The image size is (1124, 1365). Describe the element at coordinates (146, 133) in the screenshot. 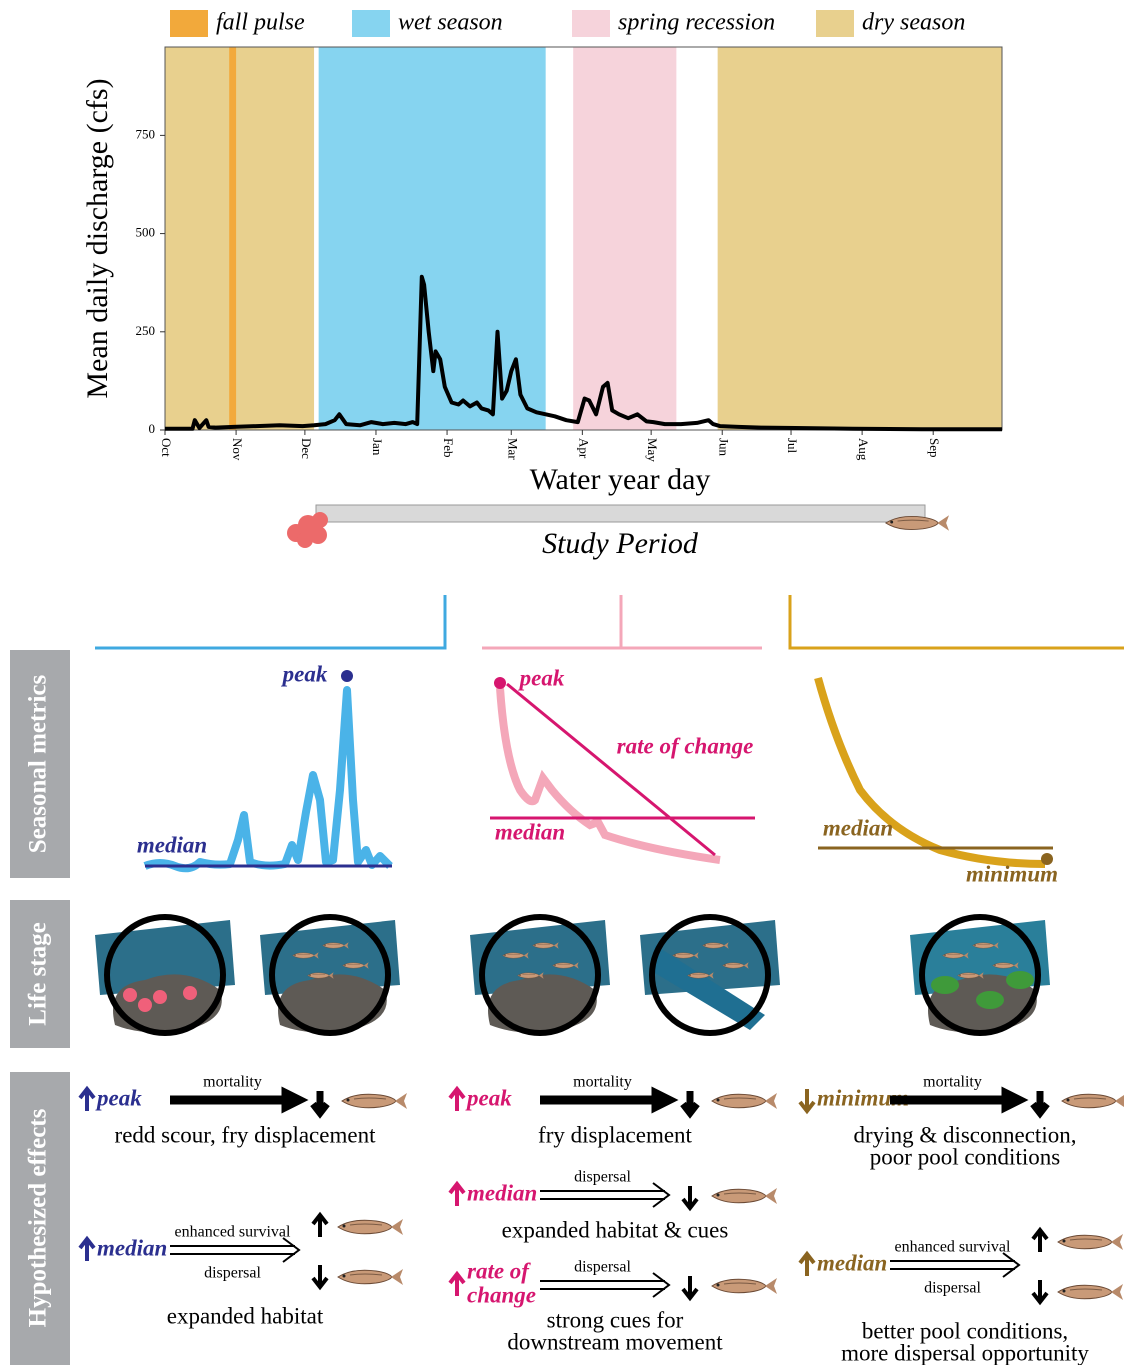

I see `y-tick-label: 750` at that location.